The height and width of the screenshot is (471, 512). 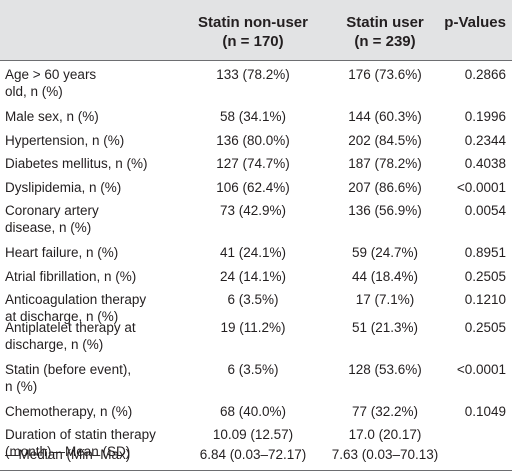 What do you see at coordinates (253, 163) in the screenshot?
I see `cell-statin-non-user: 127 (74.7%)` at bounding box center [253, 163].